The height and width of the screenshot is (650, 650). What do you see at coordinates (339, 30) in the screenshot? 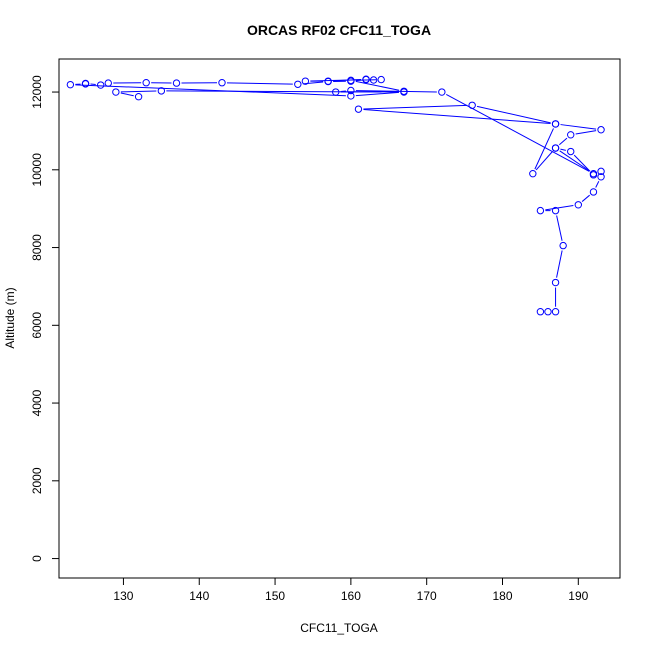
I see `chart-title: ORCAS RF02 CFC11_TOGA` at bounding box center [339, 30].